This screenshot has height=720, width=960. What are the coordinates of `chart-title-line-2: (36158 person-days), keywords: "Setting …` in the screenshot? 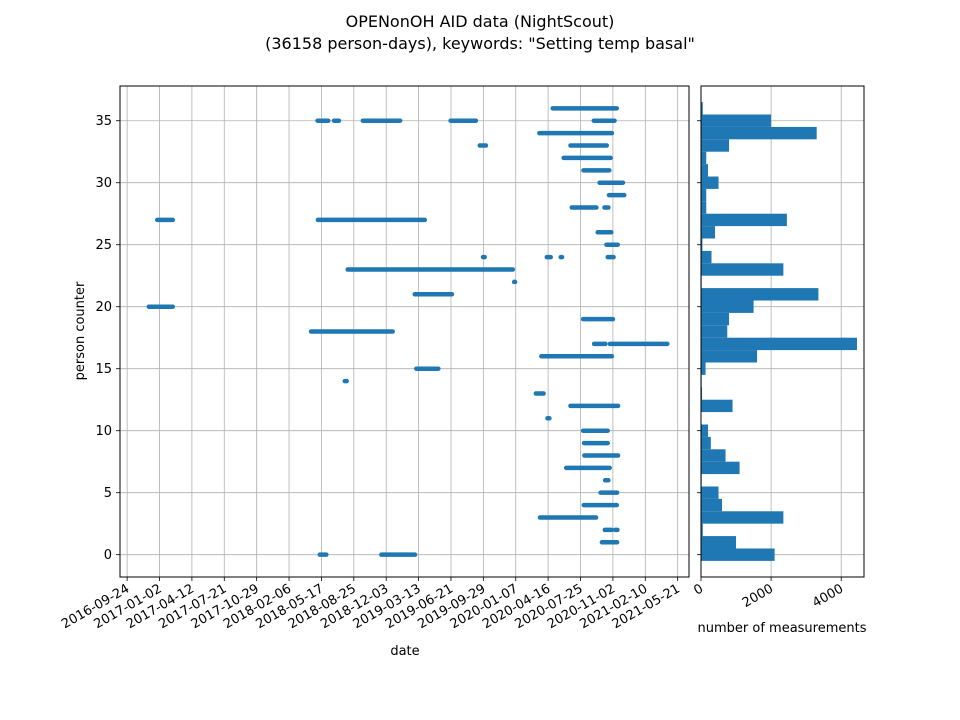 It's located at (480, 43).